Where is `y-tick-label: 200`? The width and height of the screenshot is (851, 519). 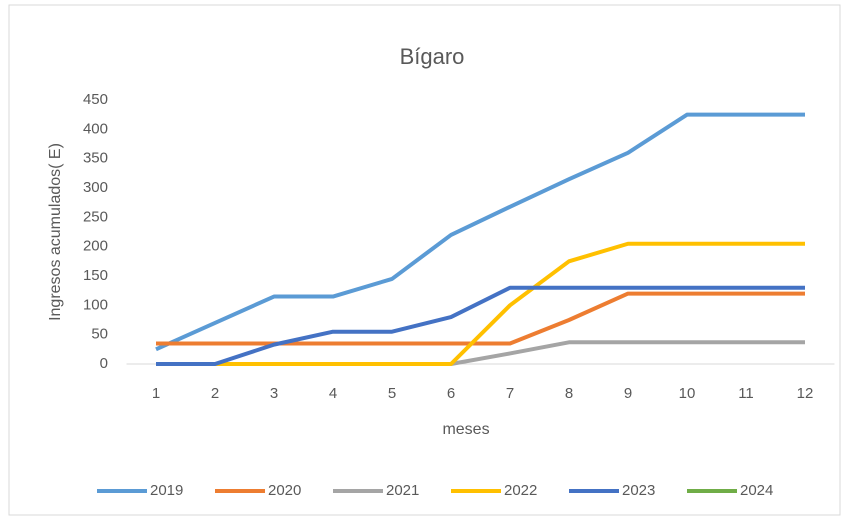
y-tick-label: 200 is located at coordinates (95, 246).